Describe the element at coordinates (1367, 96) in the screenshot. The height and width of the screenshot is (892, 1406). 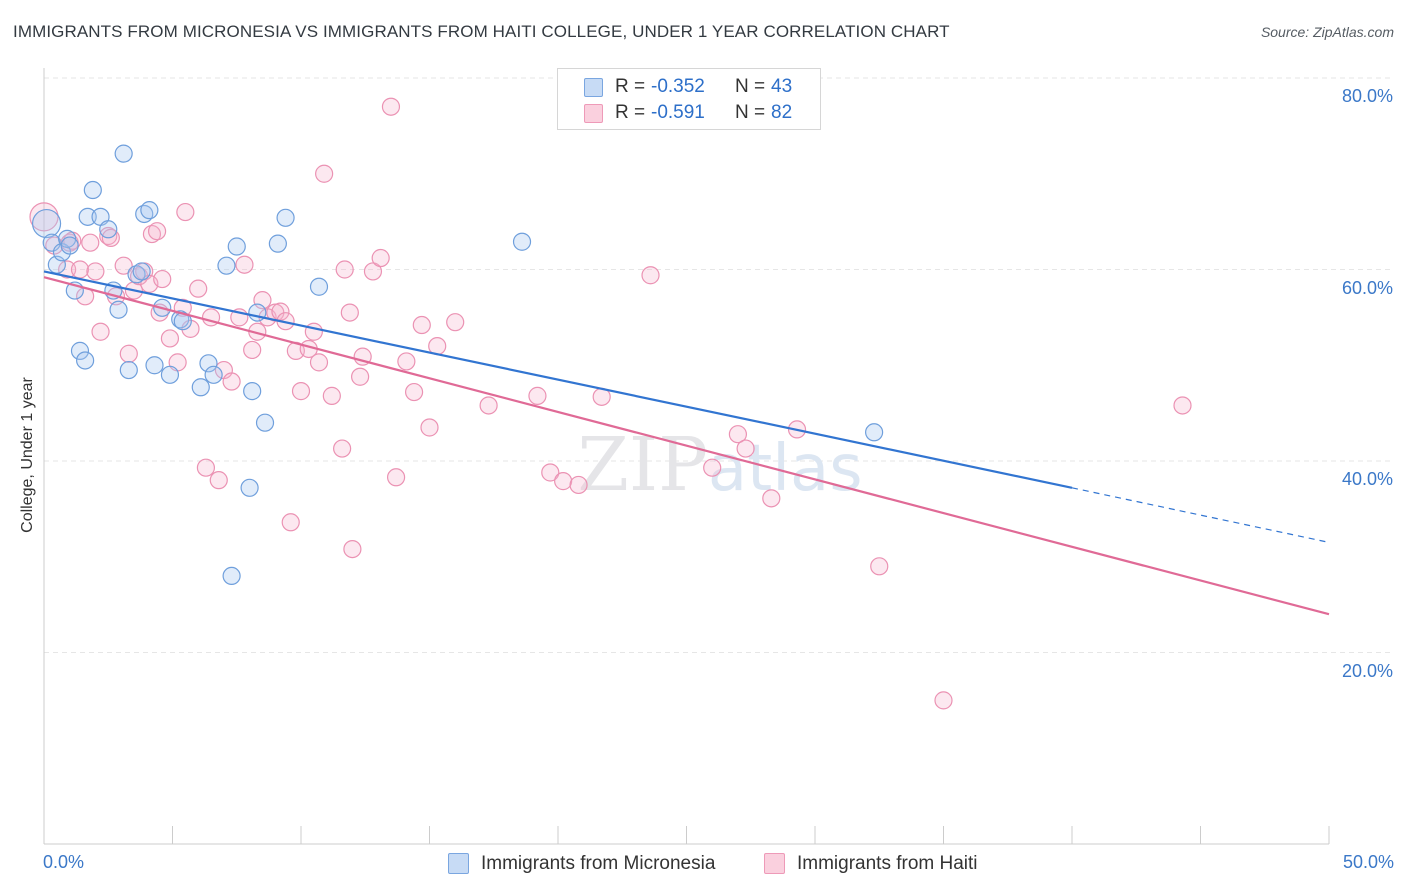
I see `y-tick-label: 80.0%` at that location.